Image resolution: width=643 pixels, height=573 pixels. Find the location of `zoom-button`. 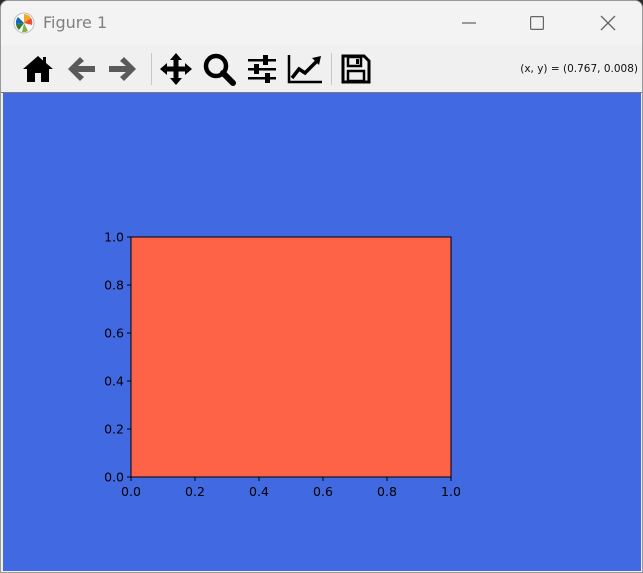

zoom-button is located at coordinates (219, 69).